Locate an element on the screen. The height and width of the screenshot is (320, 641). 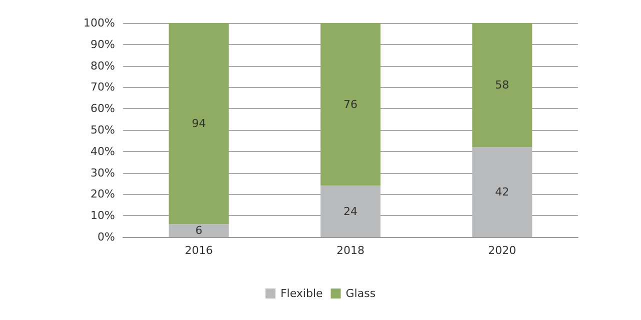
y-tick-label: 30% is located at coordinates (102, 173).